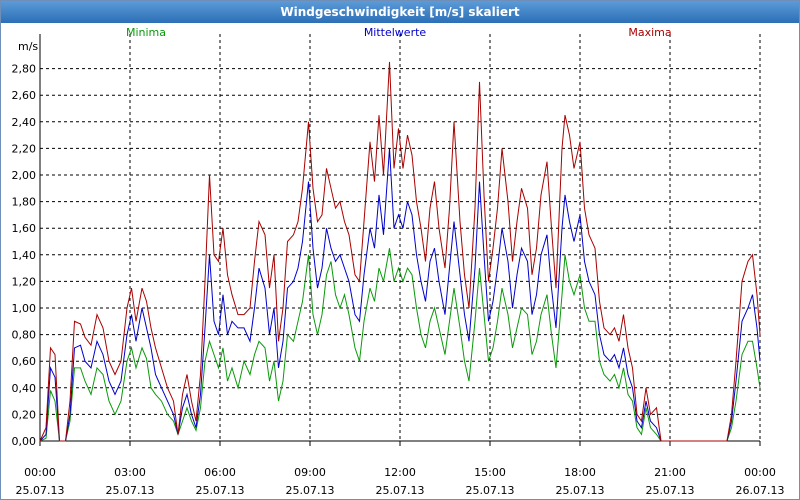 This screenshot has height=500, width=800. I want to click on x-tick-time: 03:00, so click(130, 472).